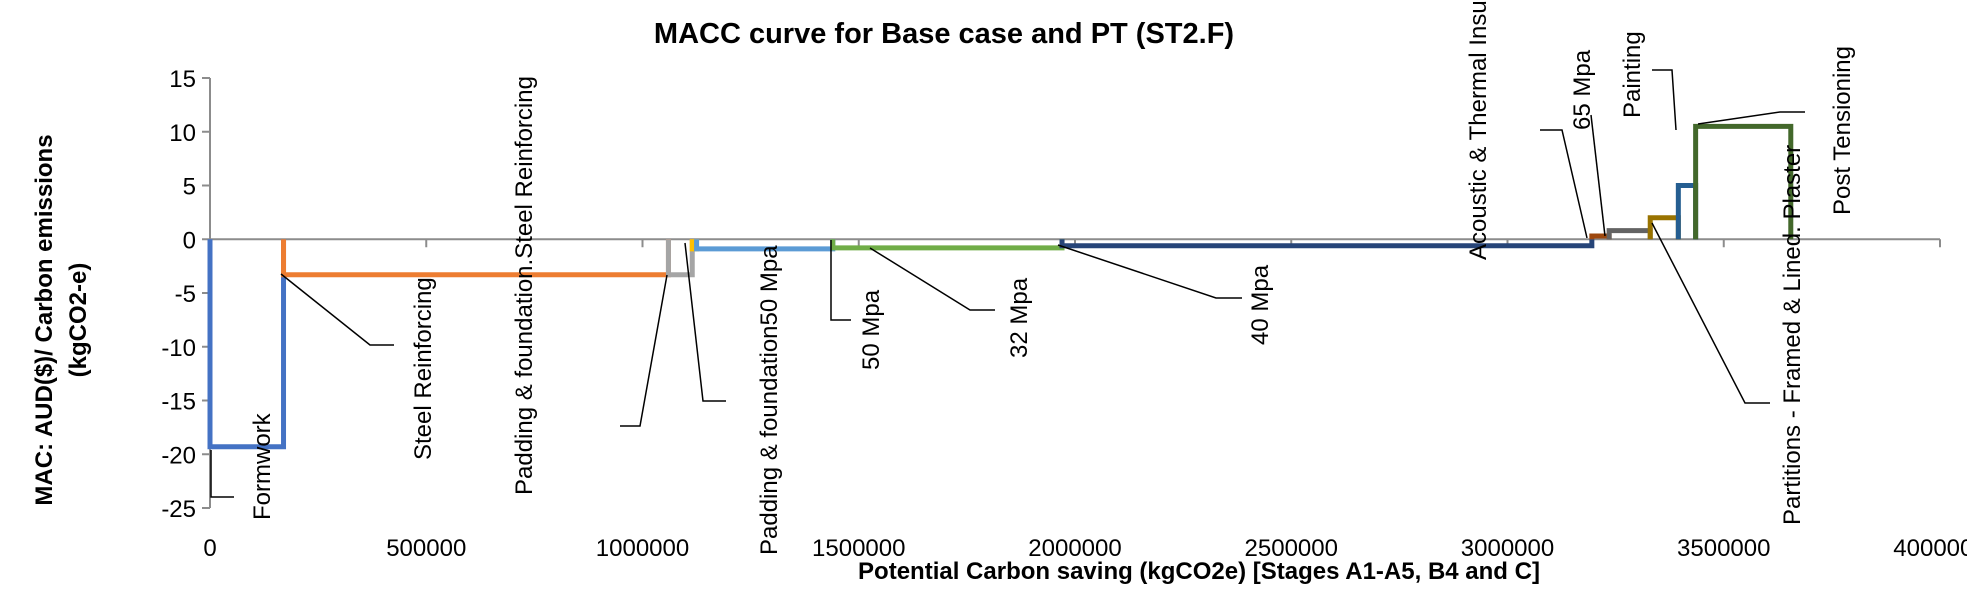 The image size is (1967, 591). I want to click on x-tick-label: 3500000, so click(1723, 548).